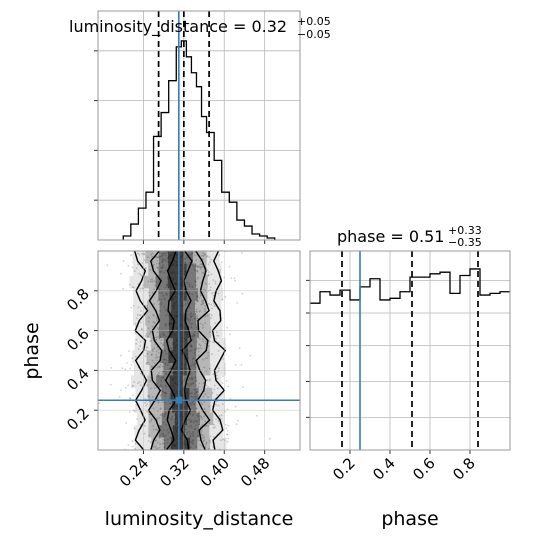  I want to click on x-tick-label: 0.24, so click(134, 472).